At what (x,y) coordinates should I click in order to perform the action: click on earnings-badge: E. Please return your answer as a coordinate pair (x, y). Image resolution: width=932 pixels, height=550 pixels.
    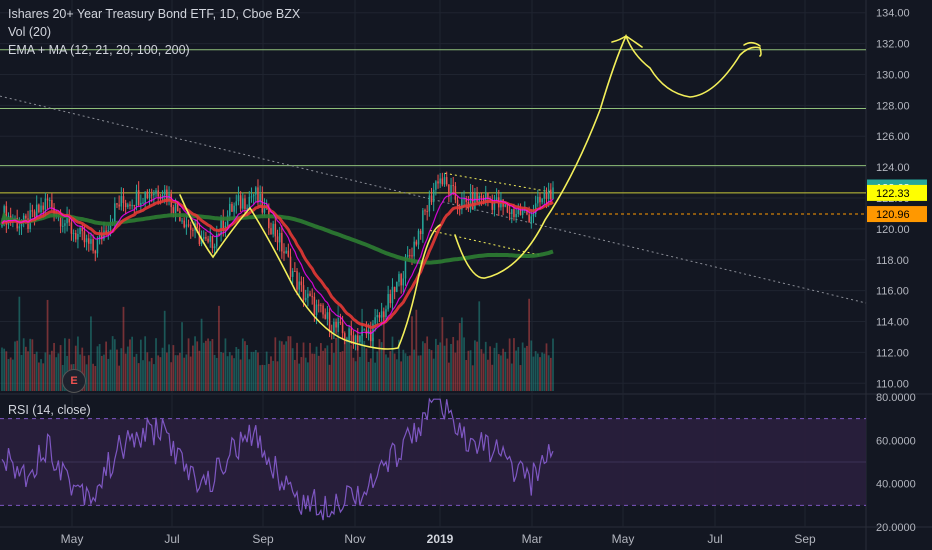
    Looking at the image, I should click on (74, 381).